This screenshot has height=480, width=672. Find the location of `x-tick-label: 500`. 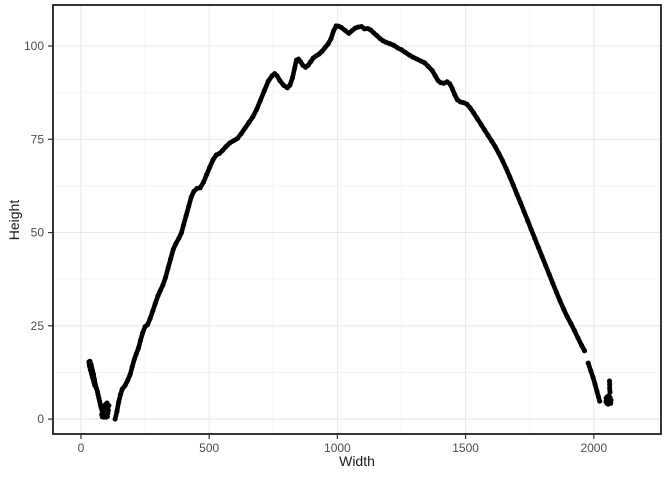

x-tick-label: 500 is located at coordinates (209, 448).